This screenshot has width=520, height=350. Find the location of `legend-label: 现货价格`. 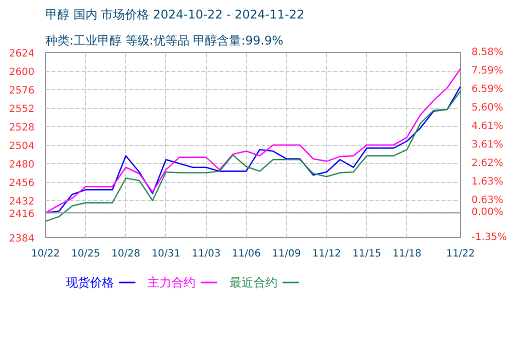

legend-label: 现货价格 is located at coordinates (90, 283).